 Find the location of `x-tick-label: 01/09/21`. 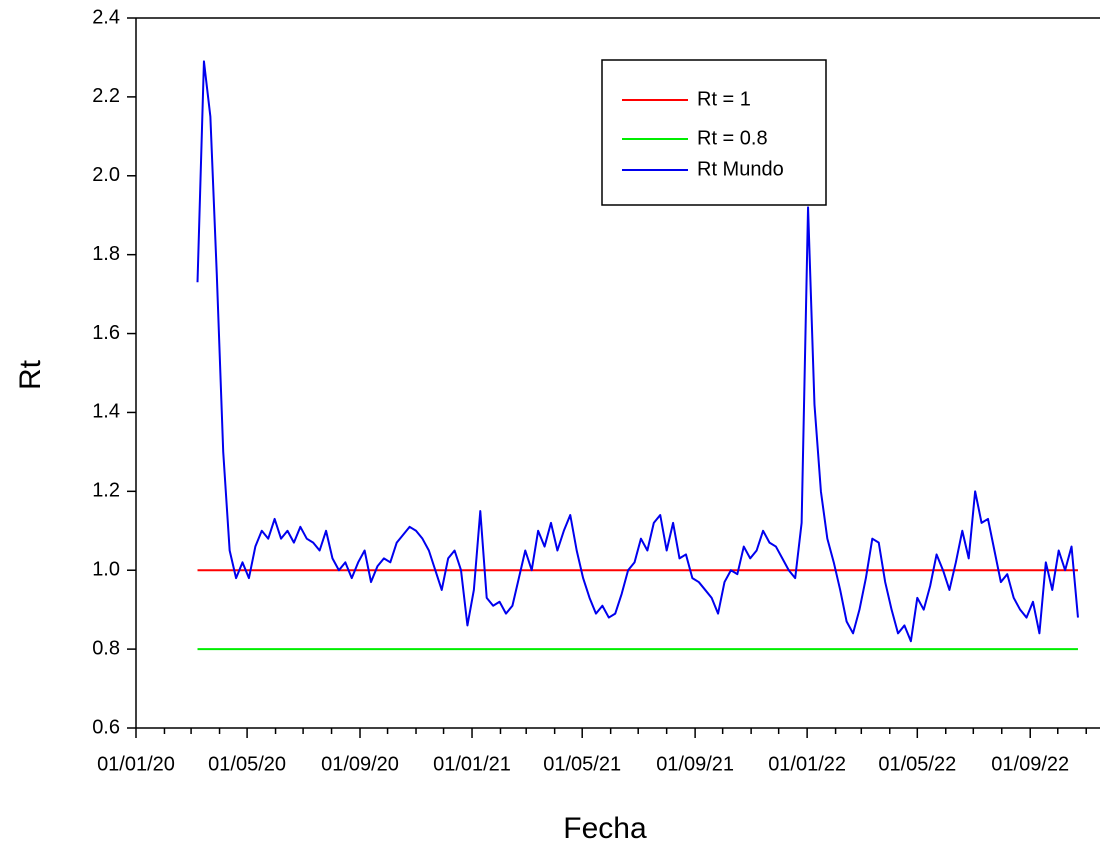

x-tick-label: 01/09/21 is located at coordinates (695, 764).